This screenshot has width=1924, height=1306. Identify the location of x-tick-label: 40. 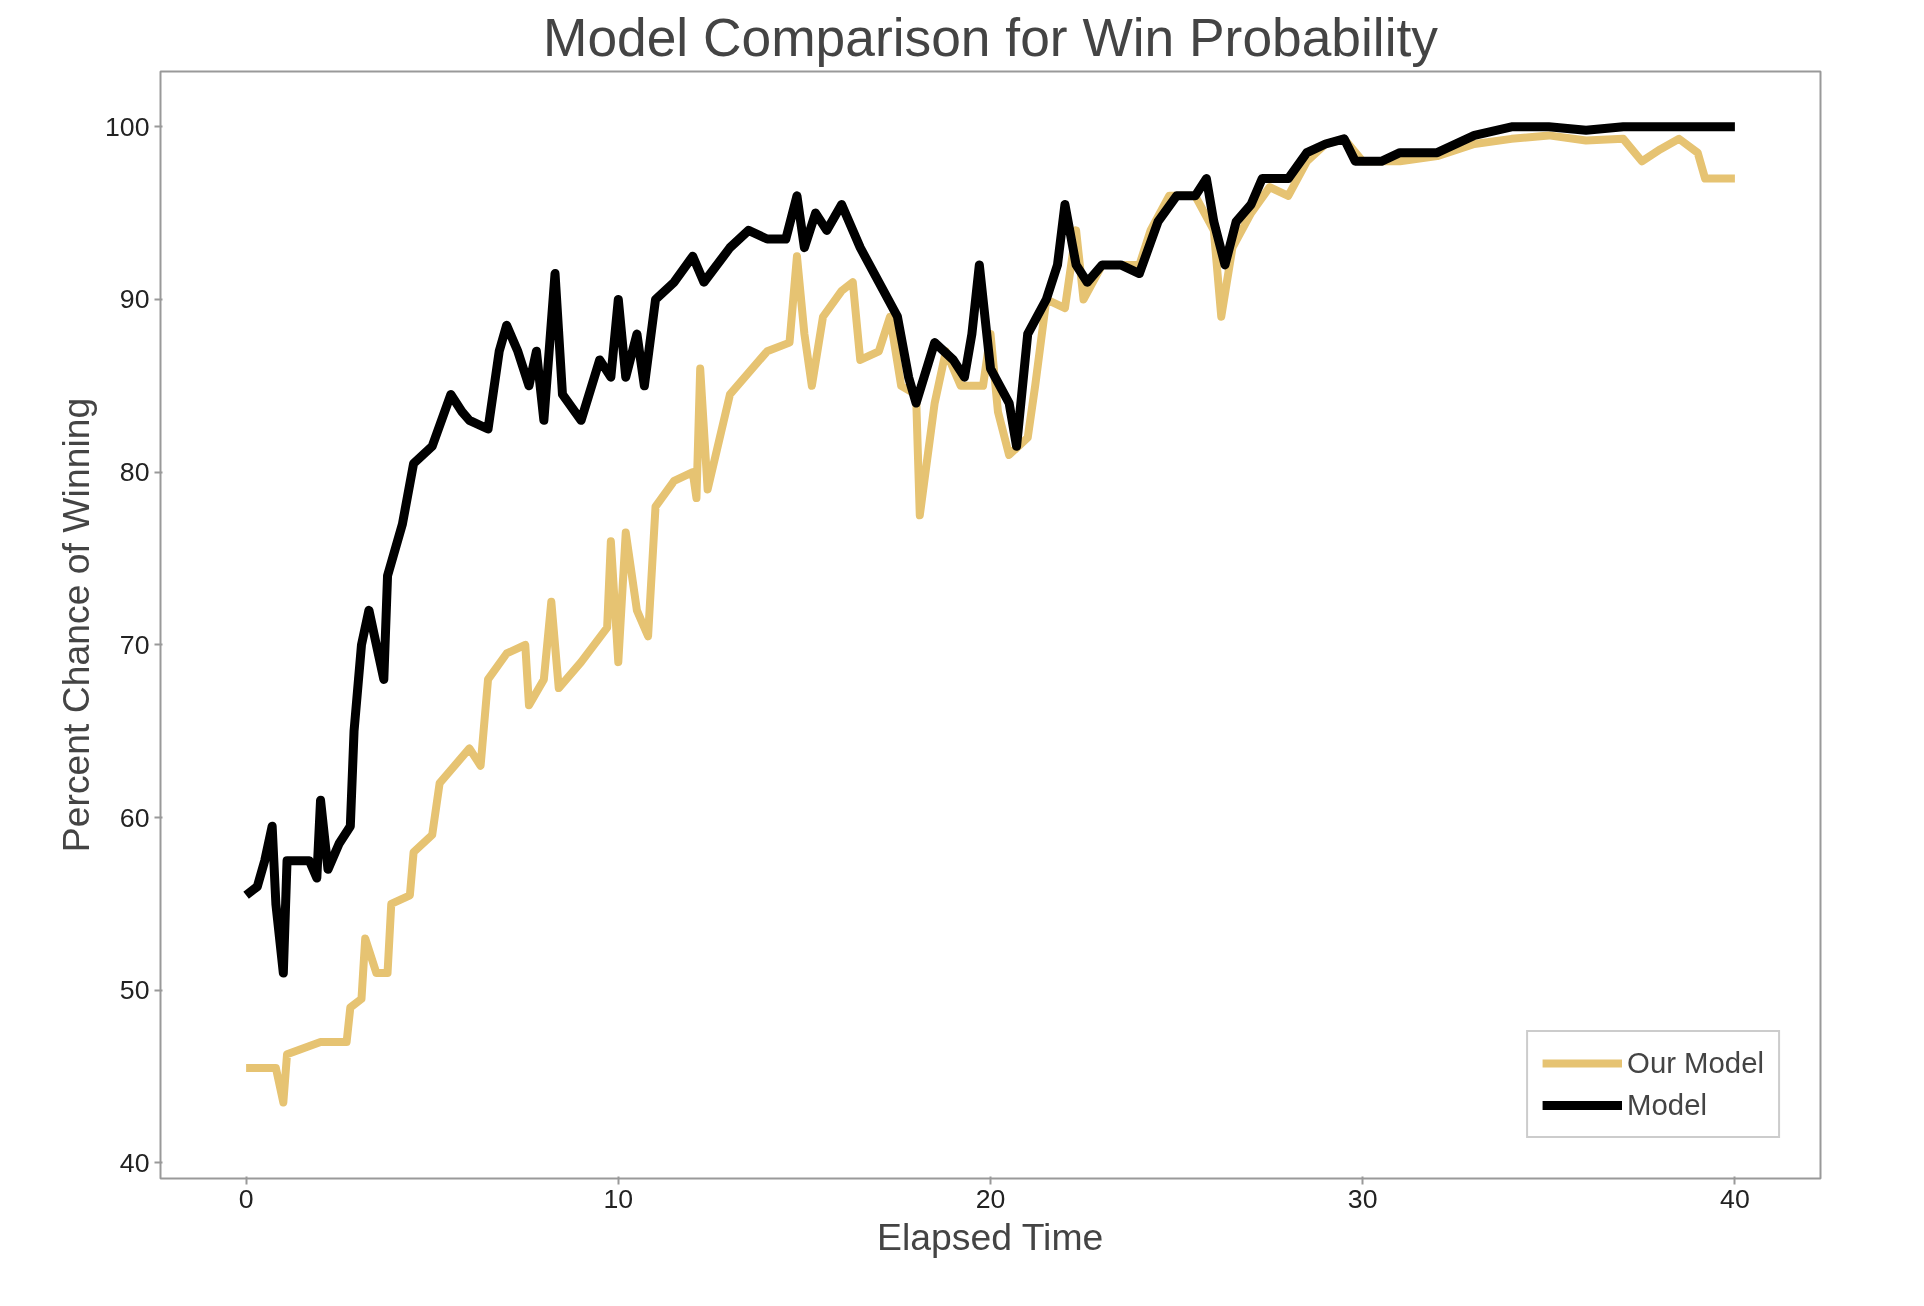
(1735, 1198).